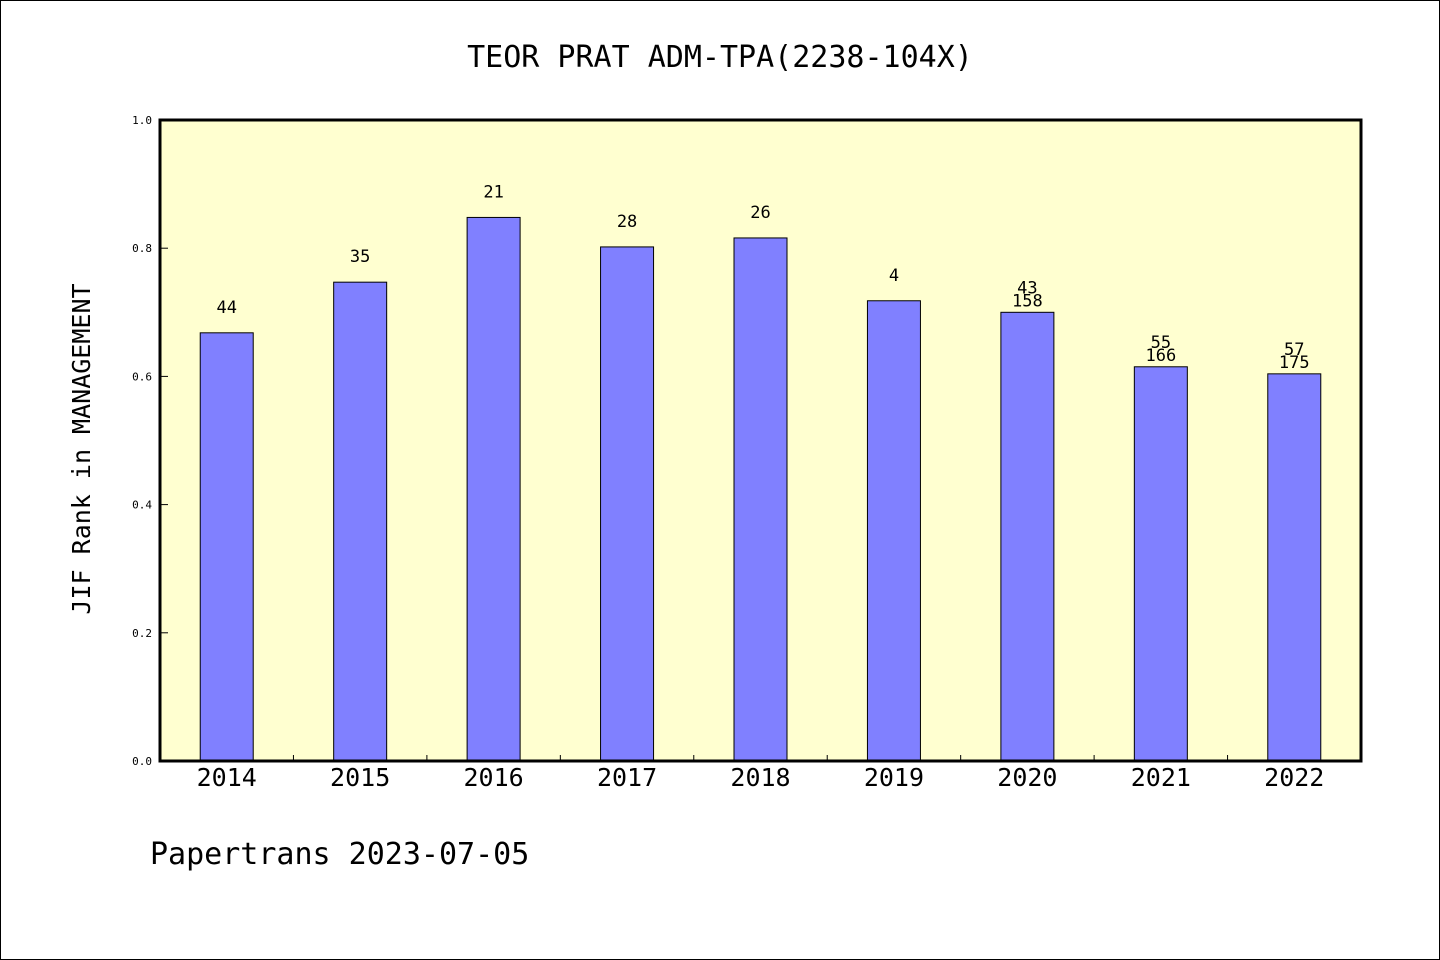 The height and width of the screenshot is (960, 1440). Describe the element at coordinates (1027, 536) in the screenshot. I see `bar-2020` at that location.